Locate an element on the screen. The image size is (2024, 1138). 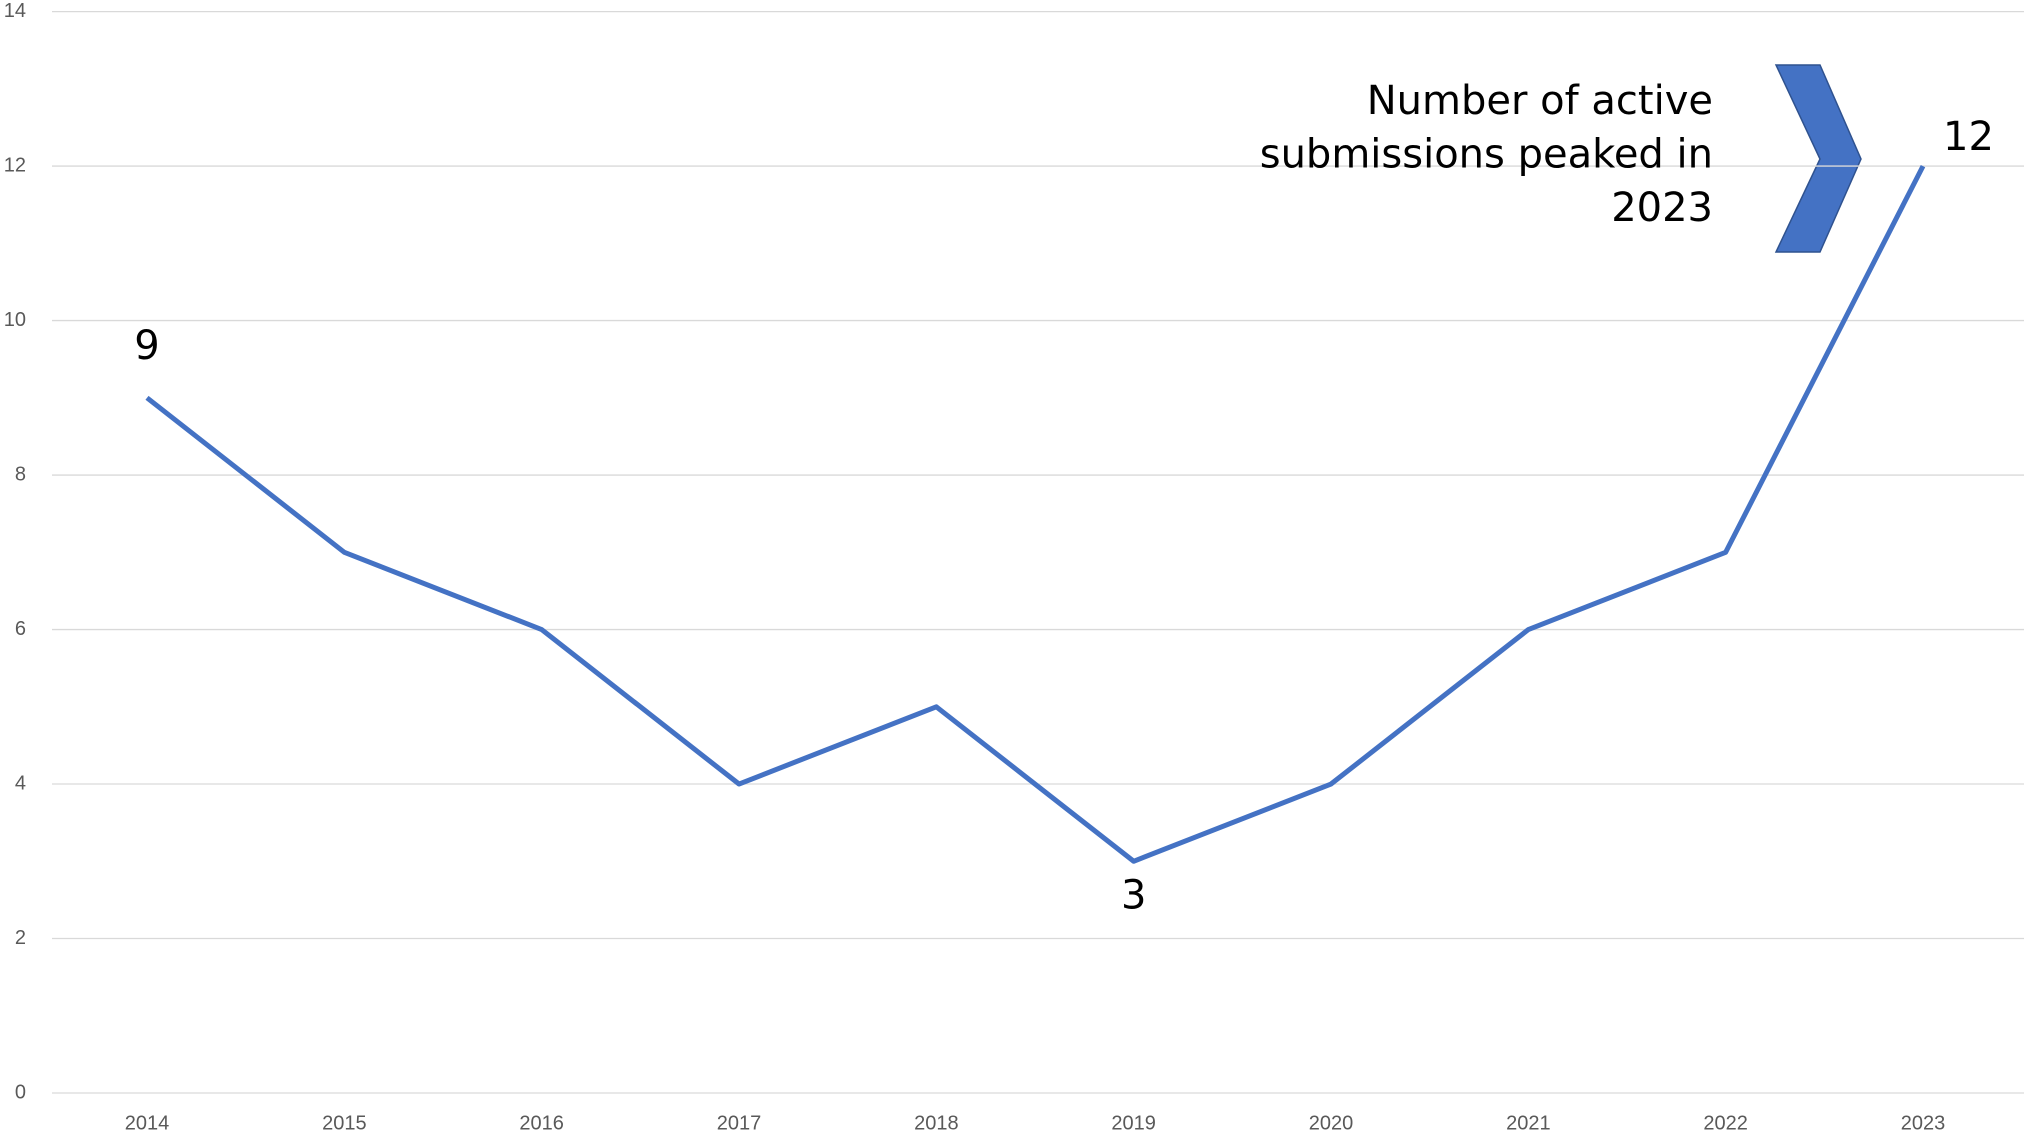
chevron-arrow is located at coordinates (1818, 158).